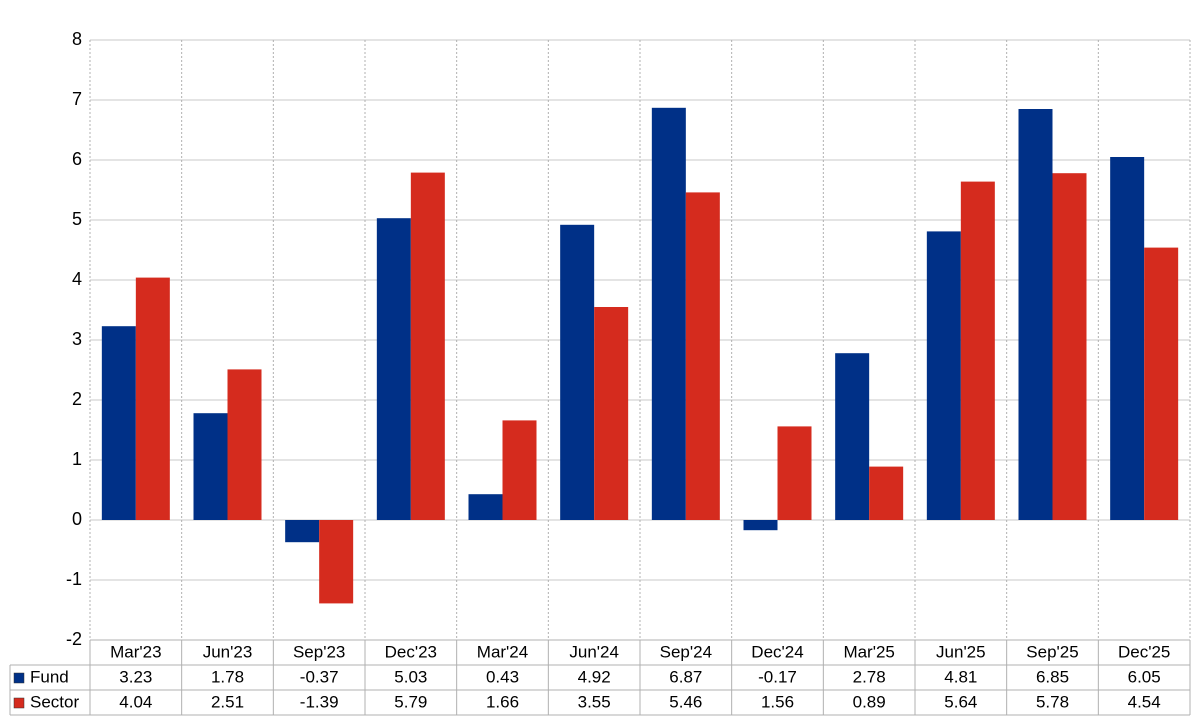  Describe the element at coordinates (502, 701) in the screenshot. I see `data-label: 1.66` at that location.